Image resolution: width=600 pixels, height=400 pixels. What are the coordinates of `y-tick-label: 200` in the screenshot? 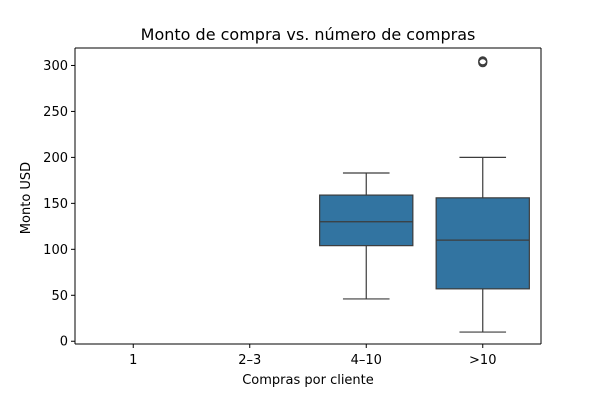 It's located at (55, 158).